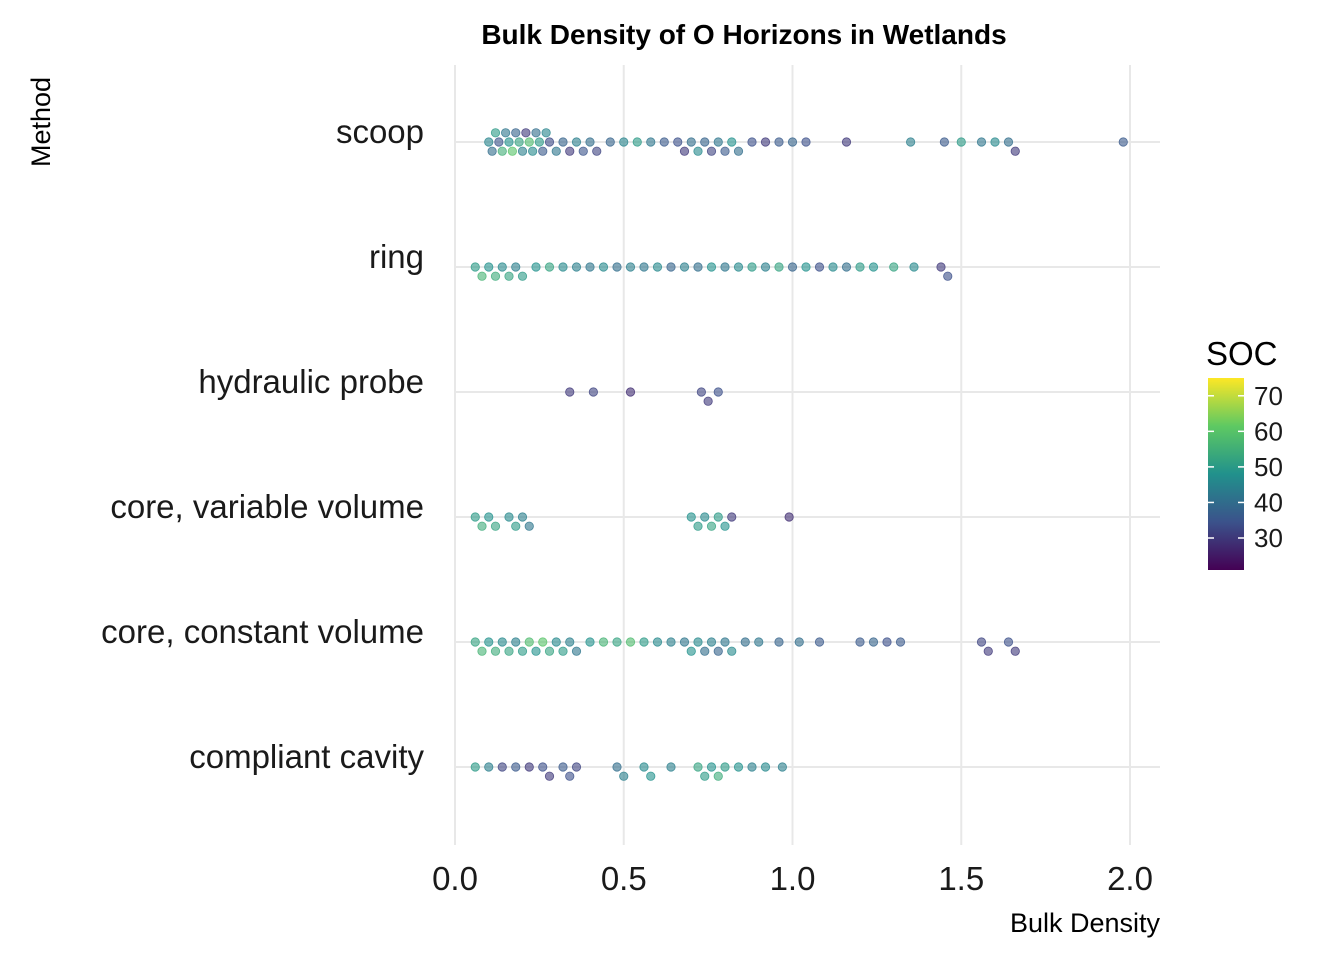 The image size is (1344, 960). I want to click on x-axis-label: Bulk Density, so click(1085, 923).